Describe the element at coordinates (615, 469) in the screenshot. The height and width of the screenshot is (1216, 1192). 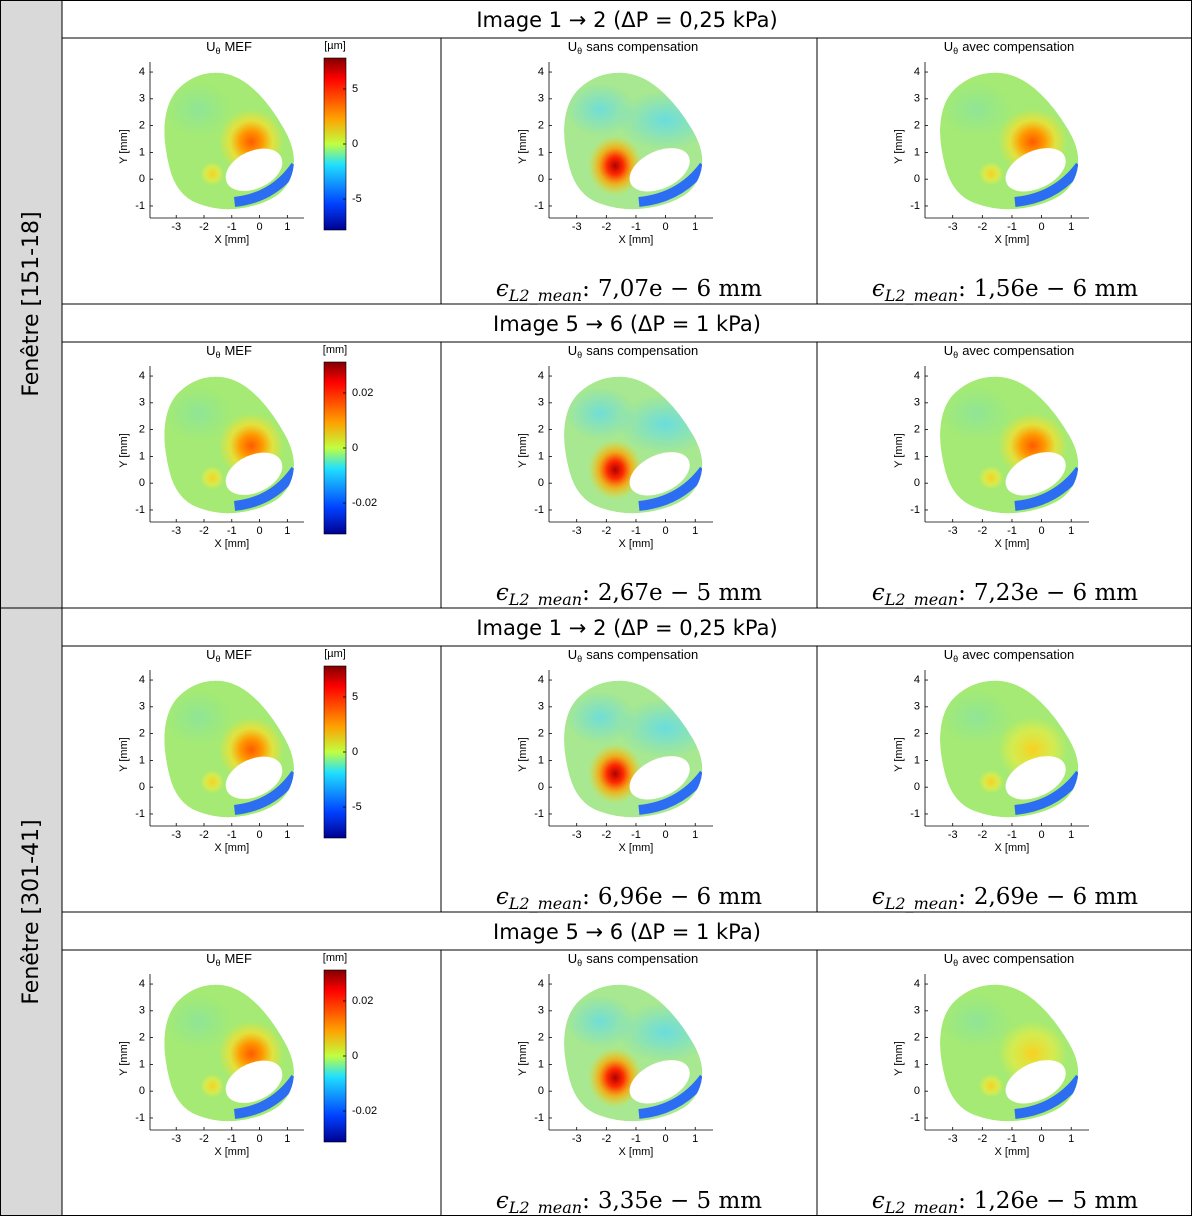
I see `heatmap-hot` at that location.